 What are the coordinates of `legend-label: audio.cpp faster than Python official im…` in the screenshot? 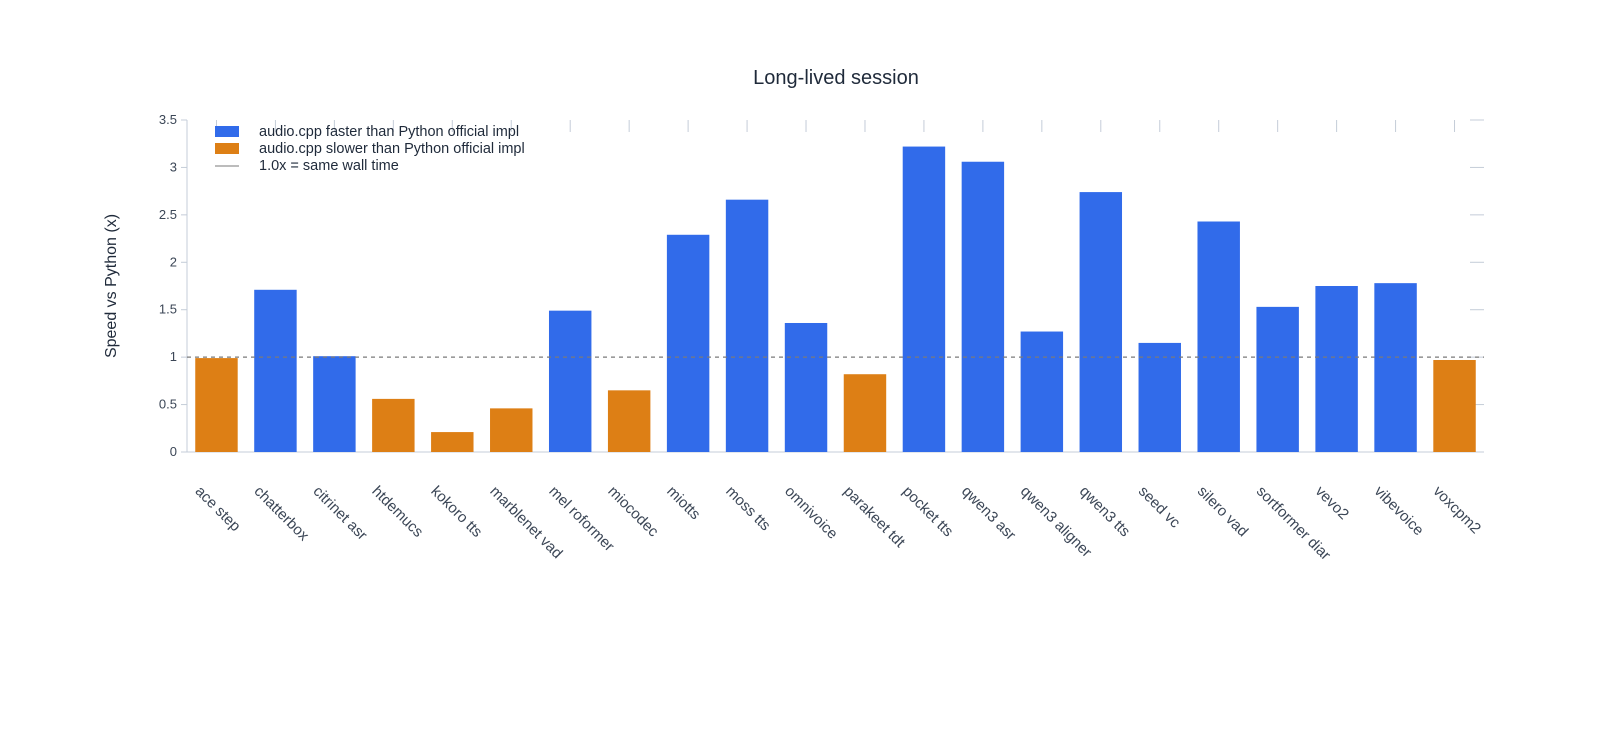 It's located at (389, 132).